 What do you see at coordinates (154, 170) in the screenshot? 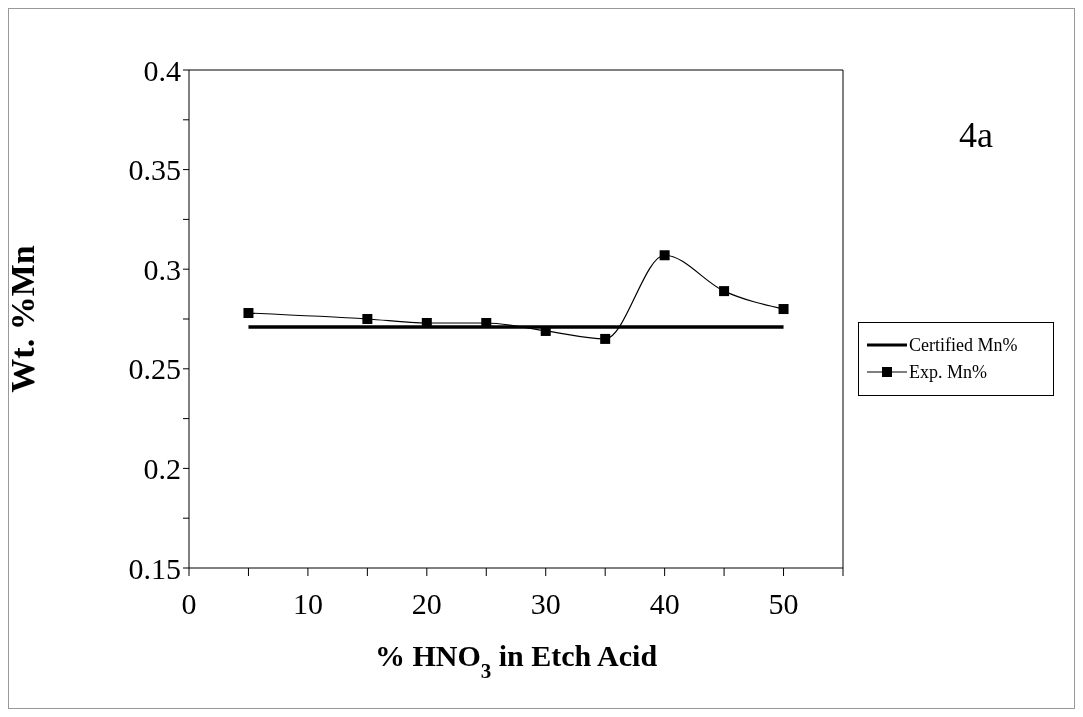
I see `y-tick-label: 0.35` at bounding box center [154, 170].